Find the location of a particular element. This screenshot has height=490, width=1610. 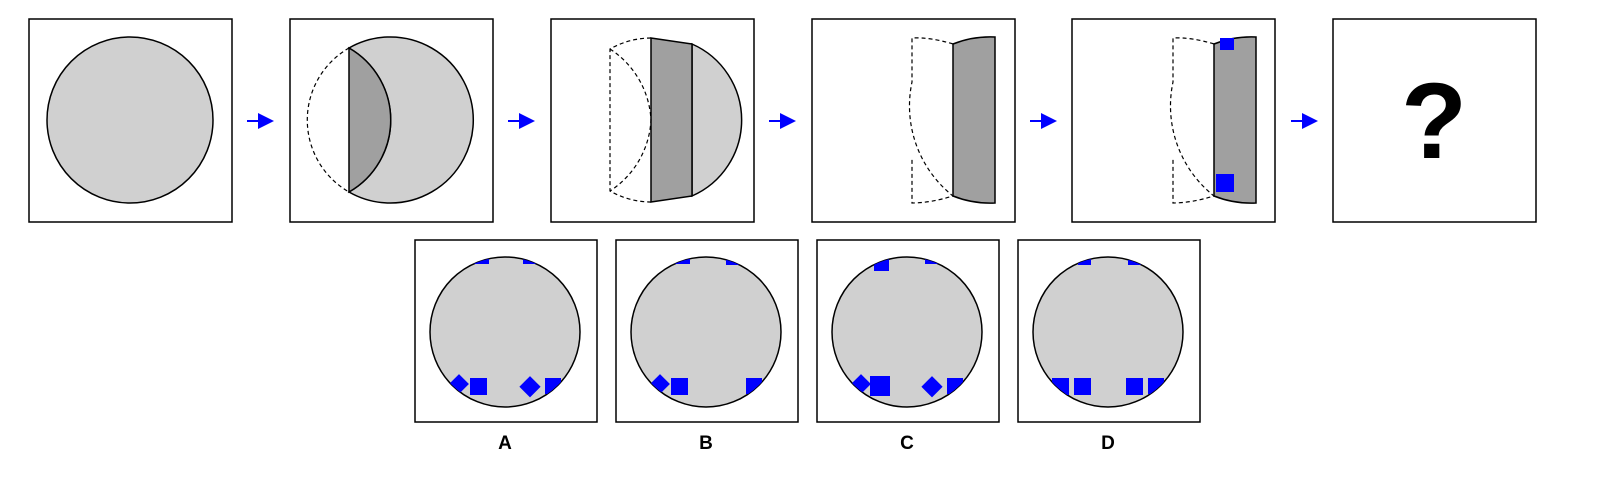

step-1-panel is located at coordinates (130, 120).